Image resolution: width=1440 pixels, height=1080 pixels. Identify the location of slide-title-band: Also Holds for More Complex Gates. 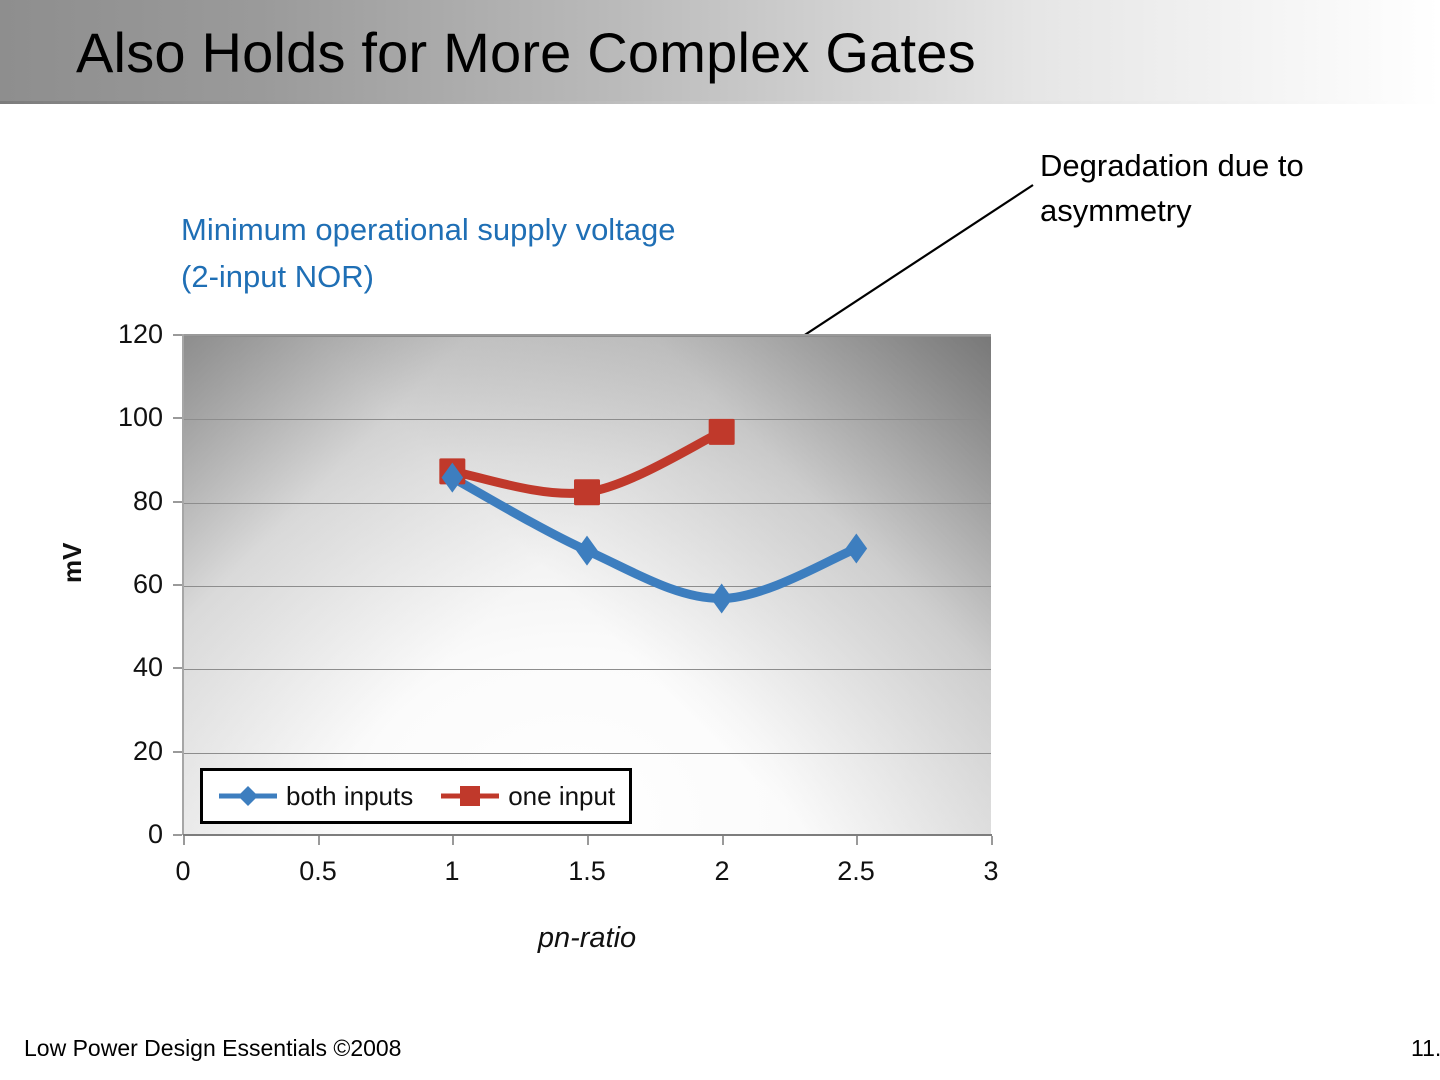
(720, 52).